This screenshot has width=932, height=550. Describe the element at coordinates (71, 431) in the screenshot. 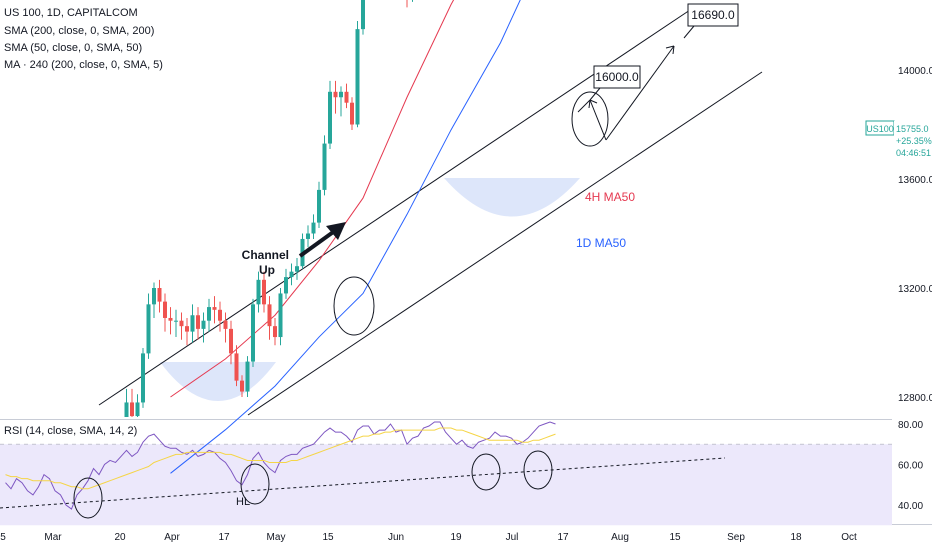

I see `rsi-title: RSI (14, close, SMA, 14, 2)` at that location.